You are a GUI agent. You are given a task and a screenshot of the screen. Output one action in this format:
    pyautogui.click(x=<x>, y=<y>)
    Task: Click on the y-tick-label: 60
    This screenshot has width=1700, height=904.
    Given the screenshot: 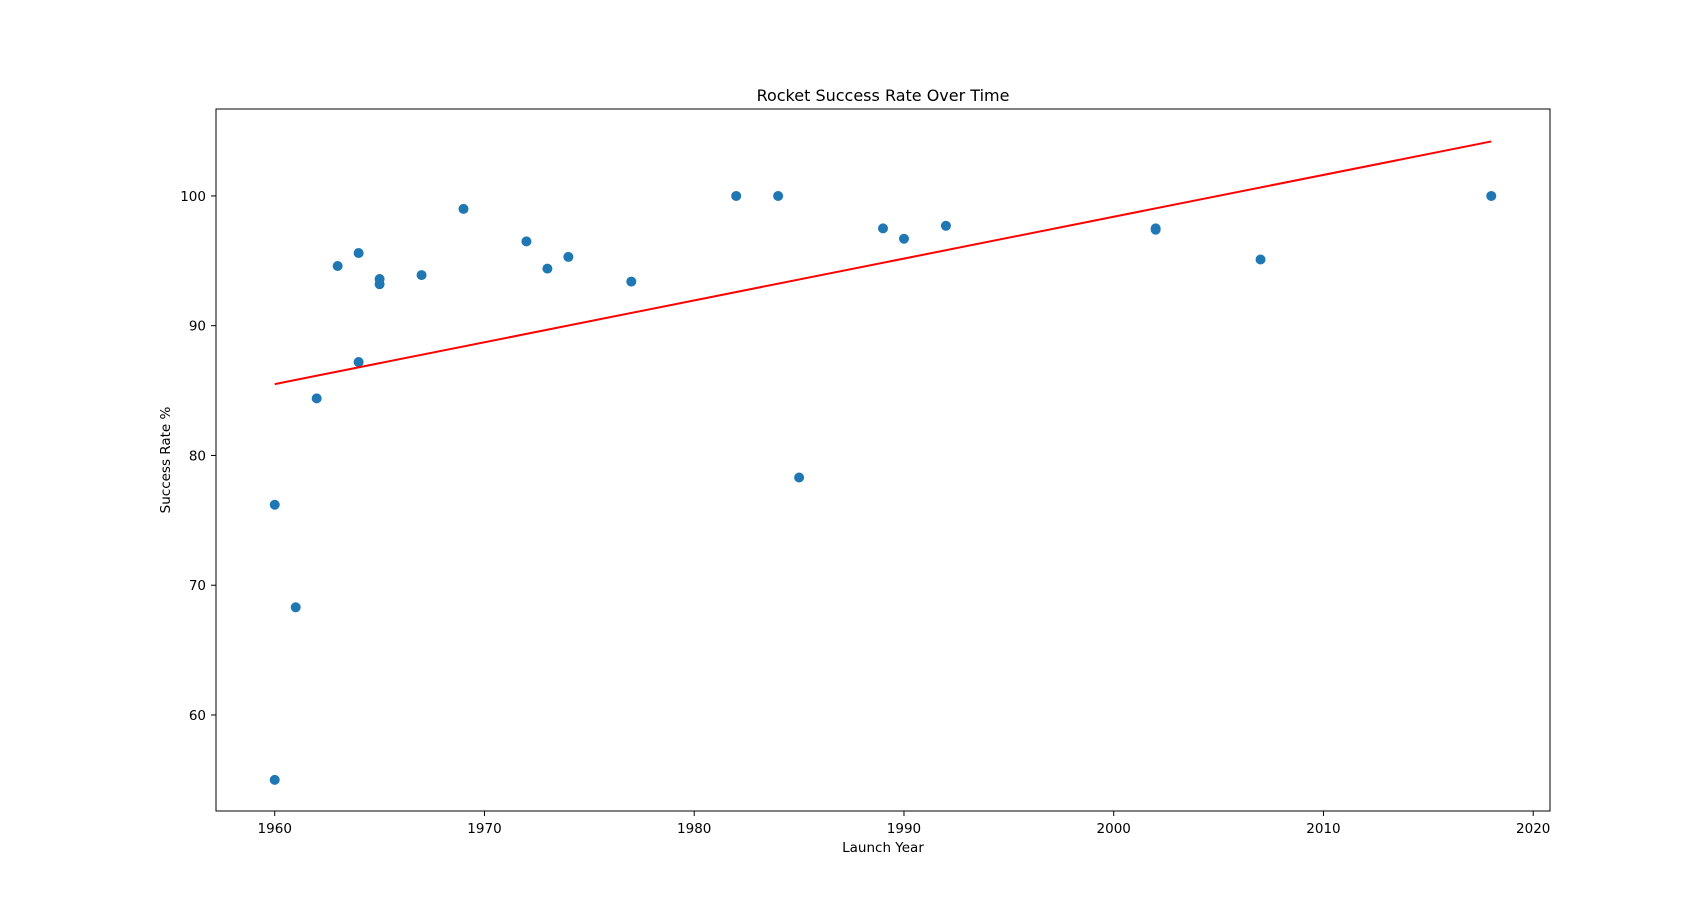 What is the action you would take?
    pyautogui.click(x=197, y=716)
    